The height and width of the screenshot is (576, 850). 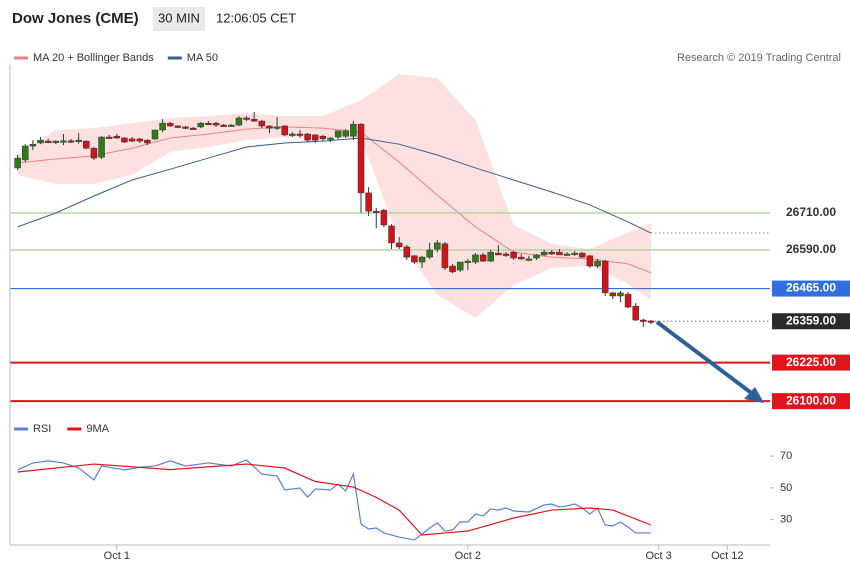 I want to click on rsi-line, so click(x=334, y=499).